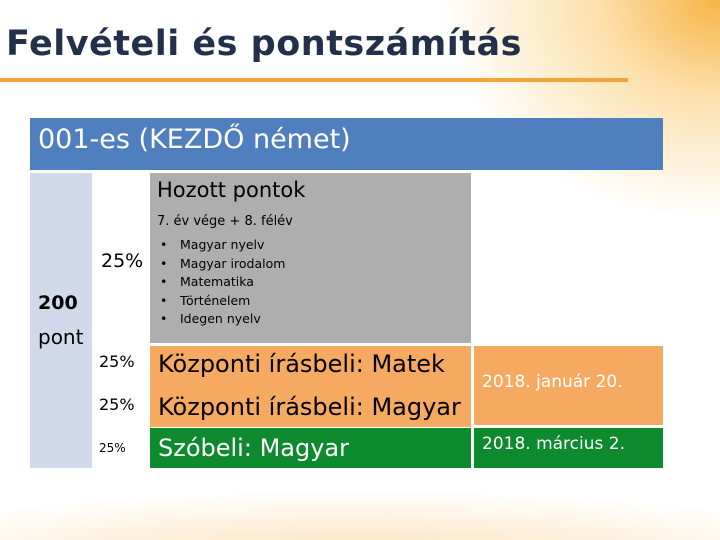 Image resolution: width=720 pixels, height=540 pixels. I want to click on program-header-bar, so click(346, 144).